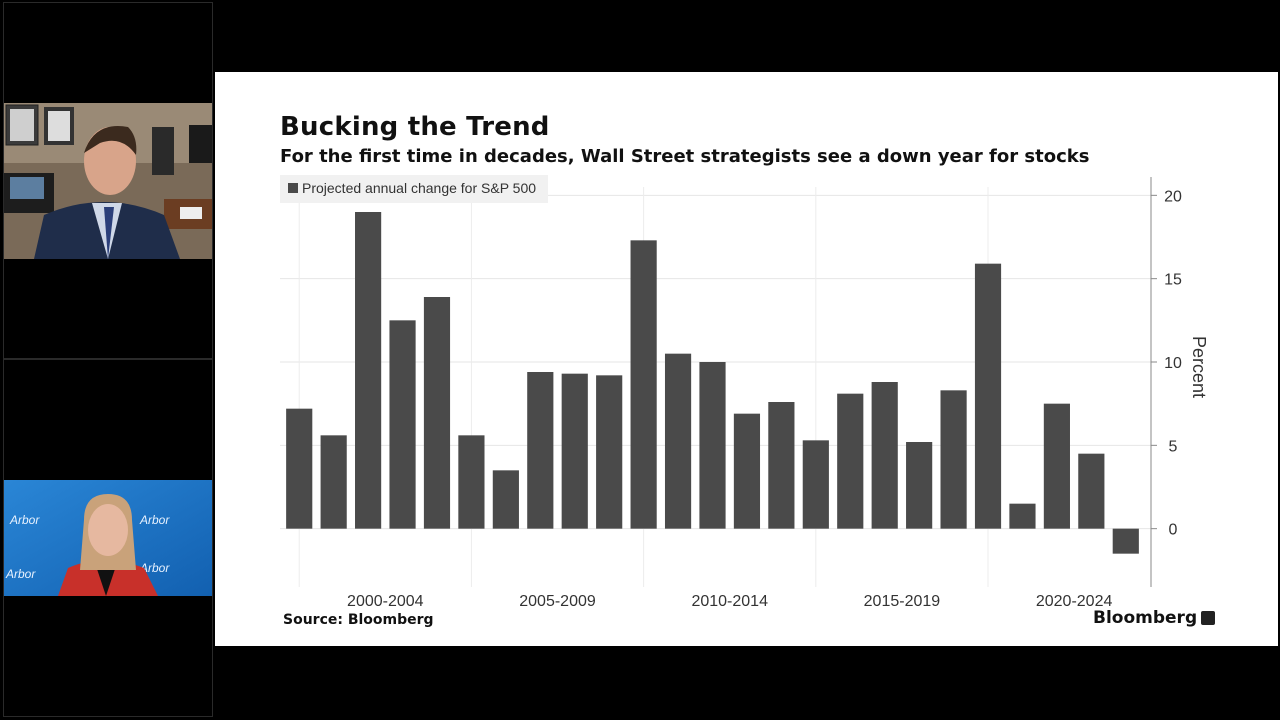 The image size is (1280, 720). Describe the element at coordinates (1173, 446) in the screenshot. I see `y-tick-label: 5` at that location.